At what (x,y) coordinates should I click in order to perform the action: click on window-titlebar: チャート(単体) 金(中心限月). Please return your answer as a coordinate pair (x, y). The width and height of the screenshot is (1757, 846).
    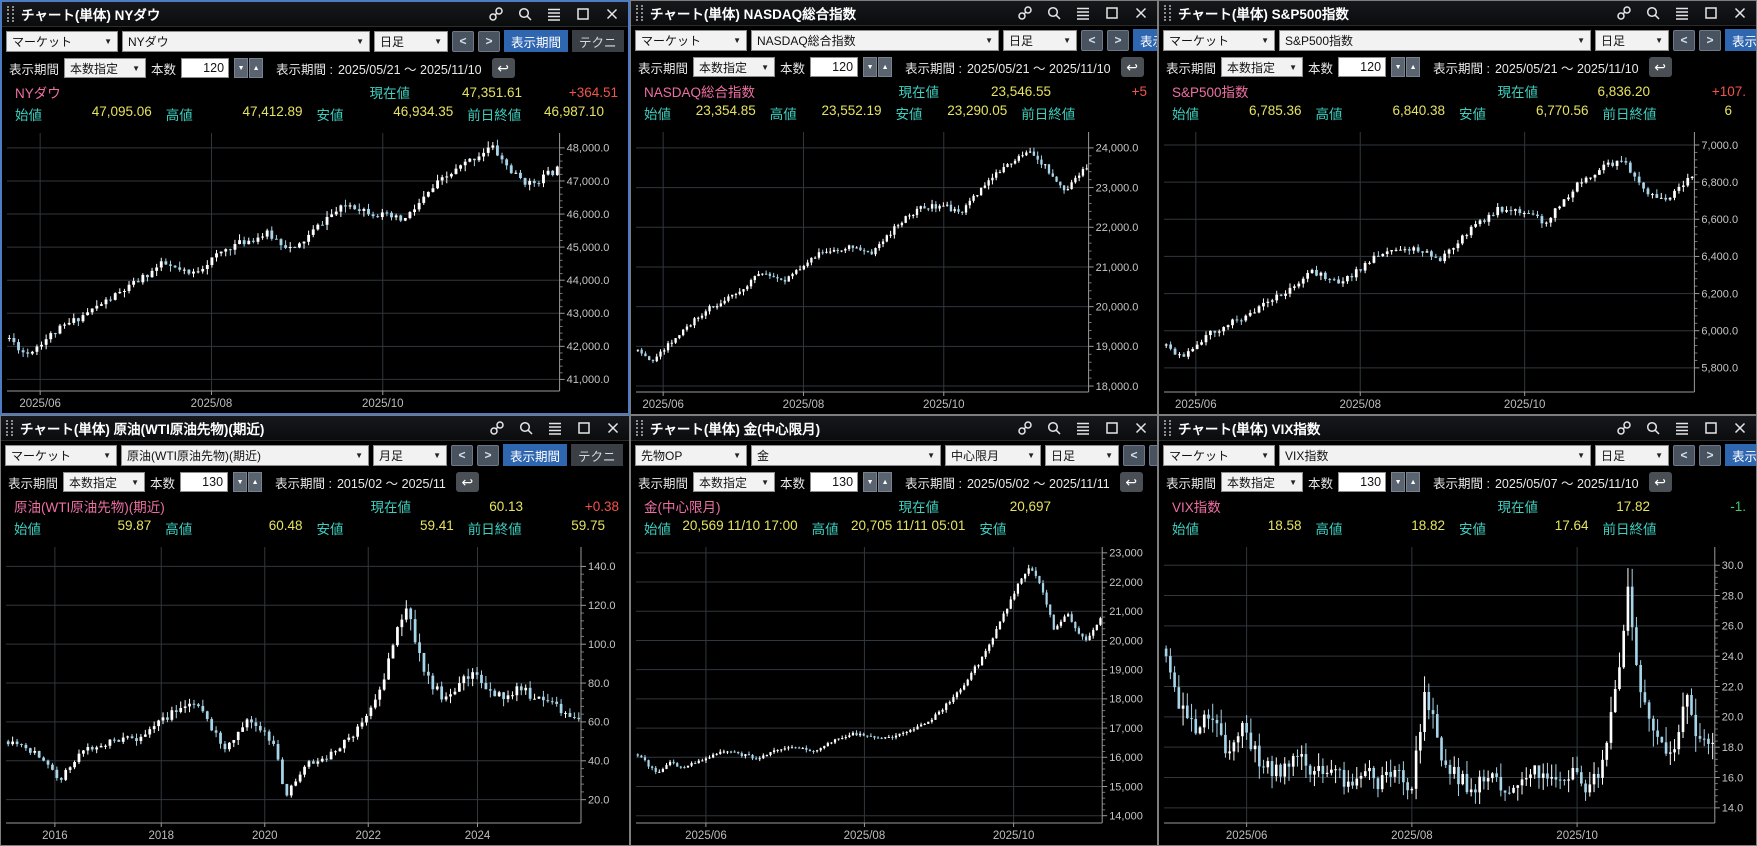
    Looking at the image, I should click on (894, 428).